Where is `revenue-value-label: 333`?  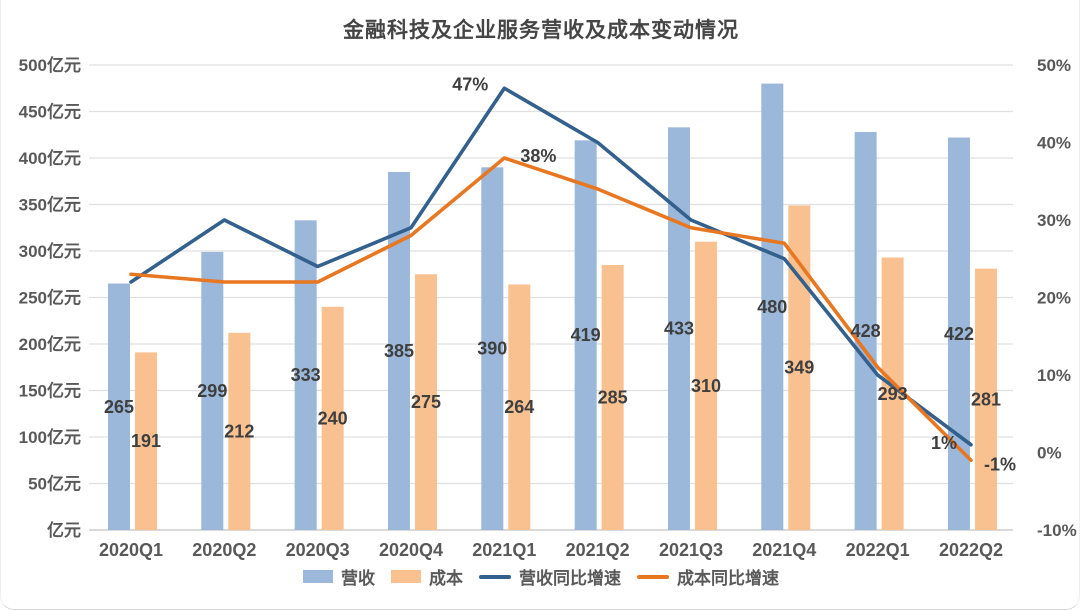
revenue-value-label: 333 is located at coordinates (306, 375).